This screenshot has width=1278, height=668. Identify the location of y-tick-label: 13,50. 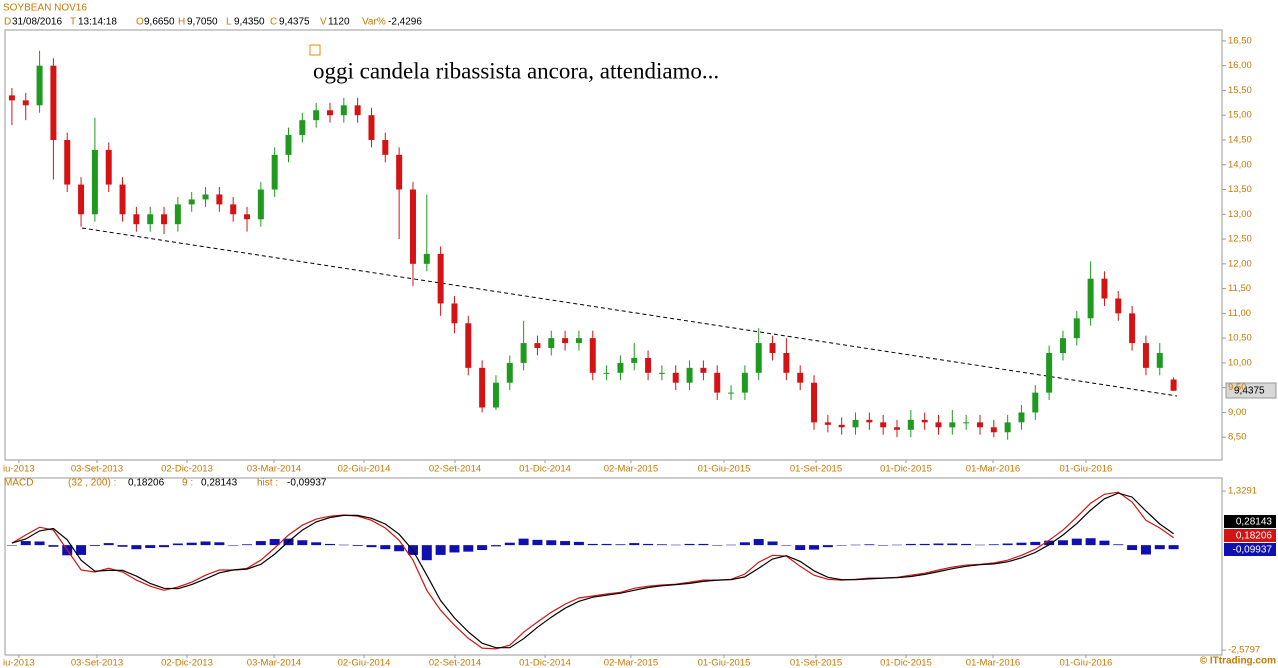
(1240, 189).